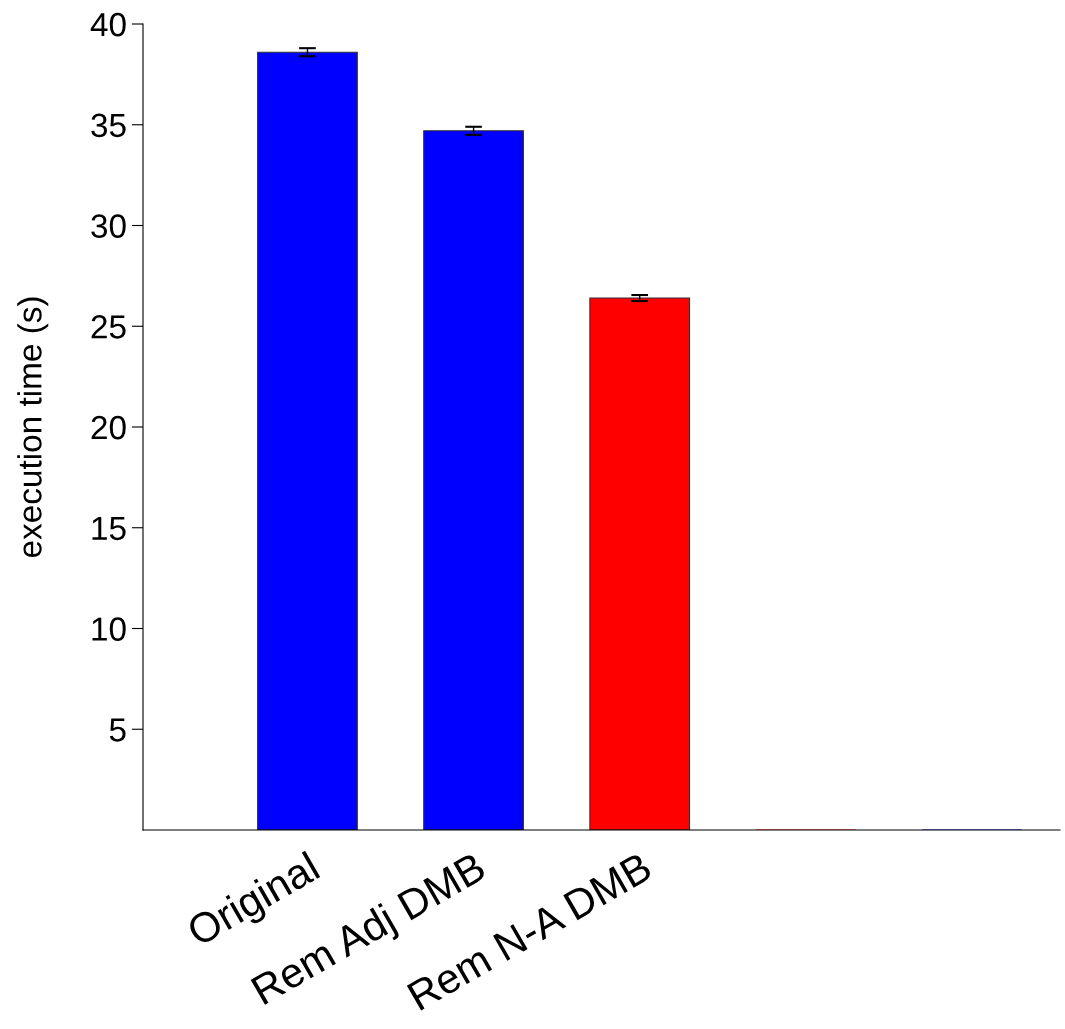 The image size is (1065, 1029). I want to click on y-tick-label: 35, so click(108, 125).